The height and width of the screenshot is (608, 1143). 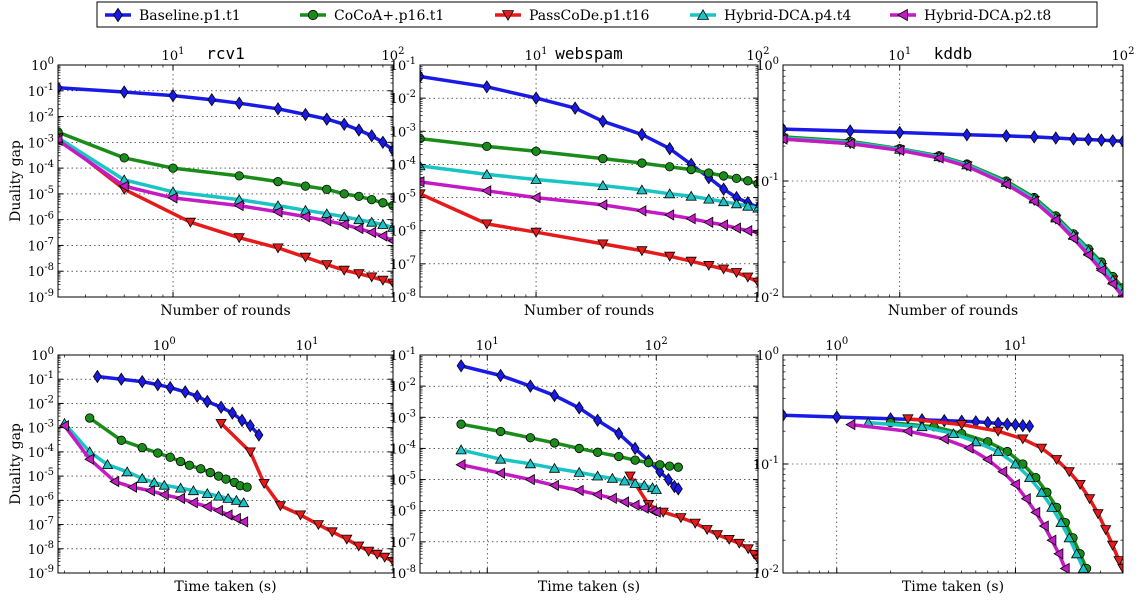 What do you see at coordinates (403, 480) in the screenshot?
I see `y-tick-label: 10⁻⁵` at bounding box center [403, 480].